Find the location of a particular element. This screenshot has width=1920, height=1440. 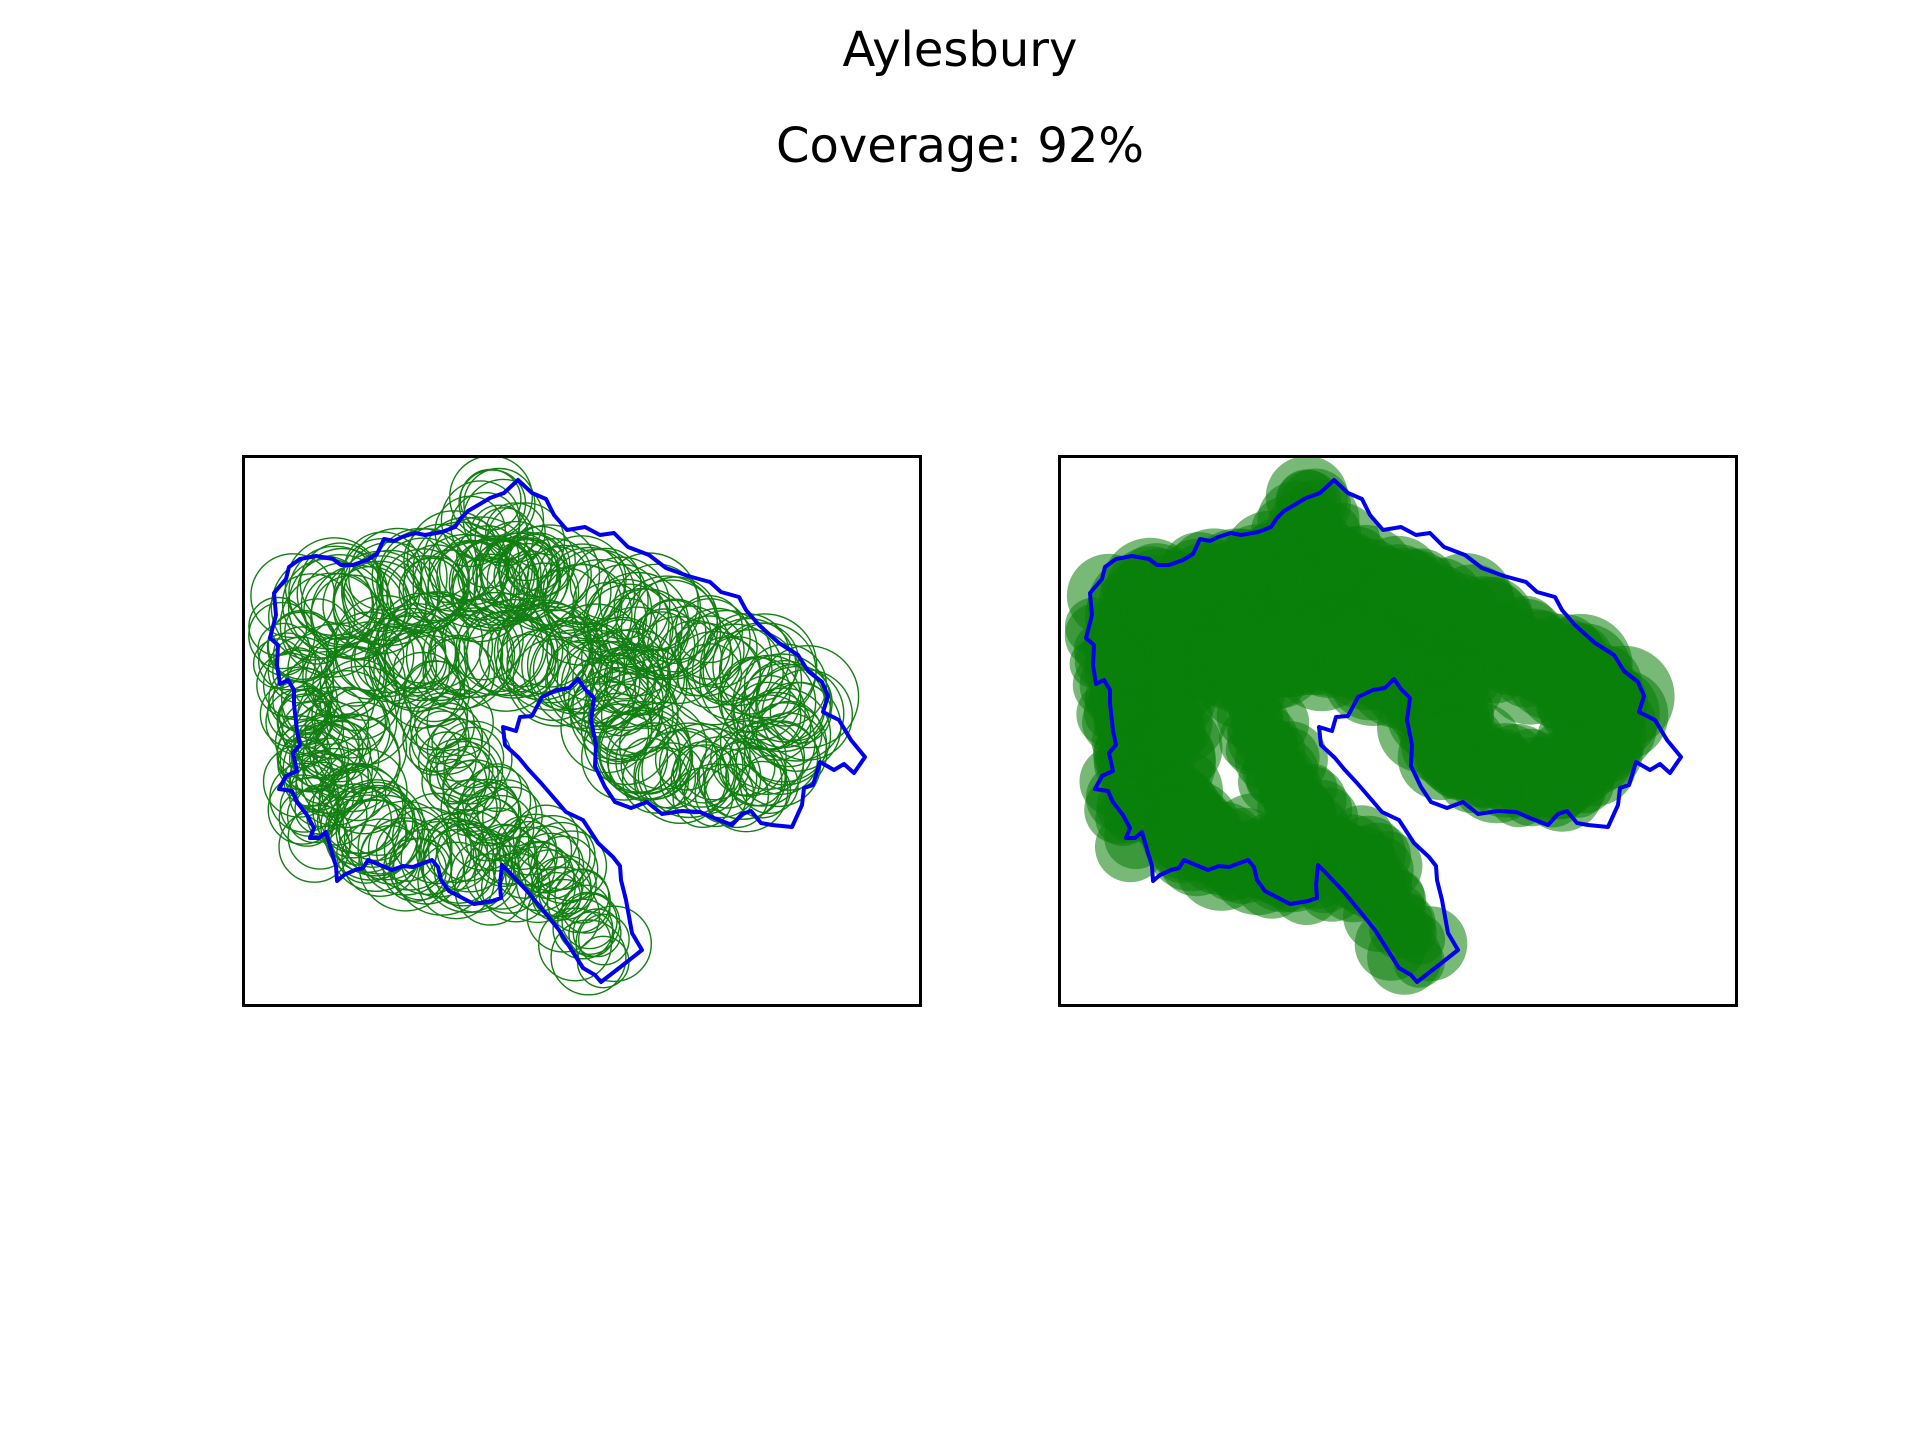

map-panel-filled-circles is located at coordinates (1398, 731).